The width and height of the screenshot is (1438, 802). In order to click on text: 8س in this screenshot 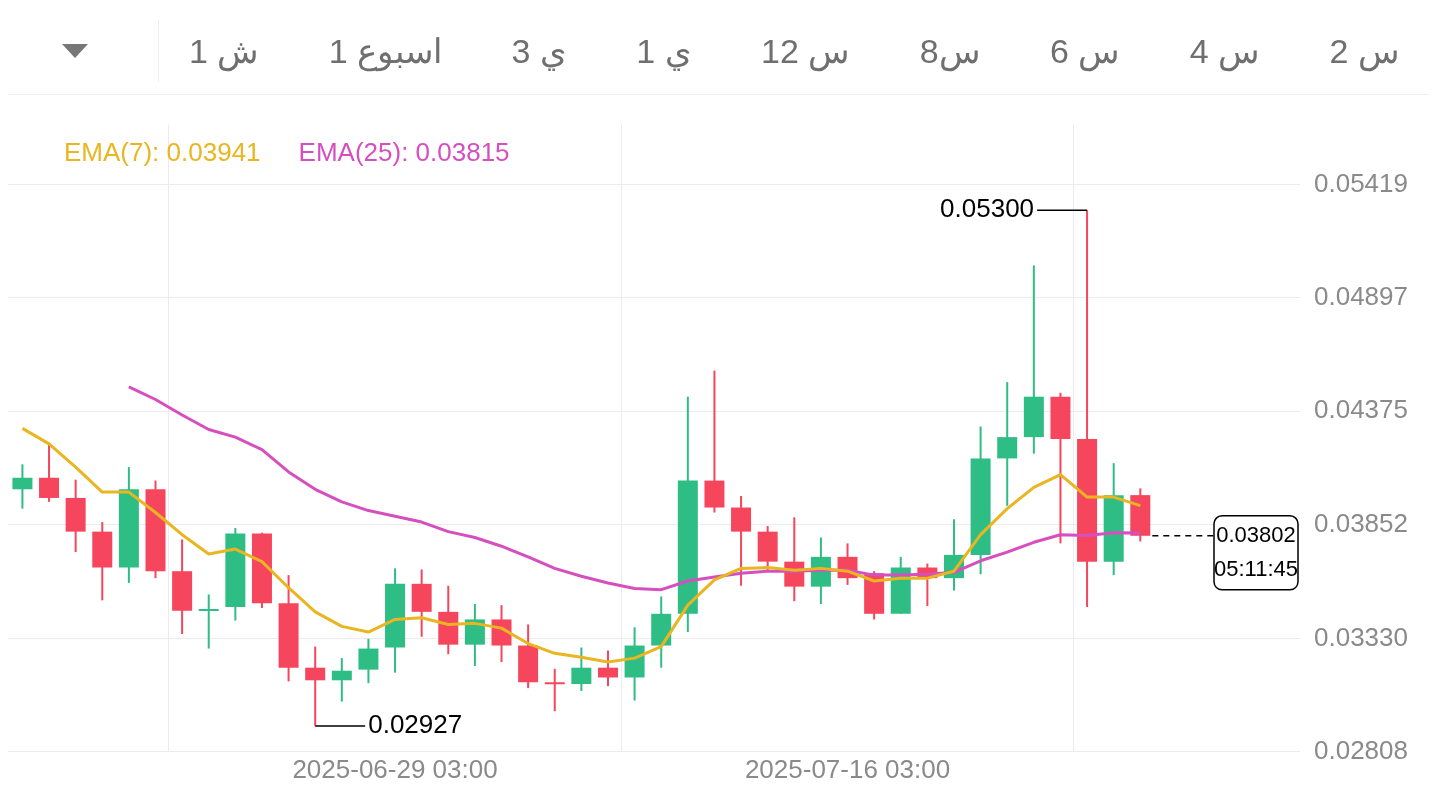, I will do `click(950, 51)`.